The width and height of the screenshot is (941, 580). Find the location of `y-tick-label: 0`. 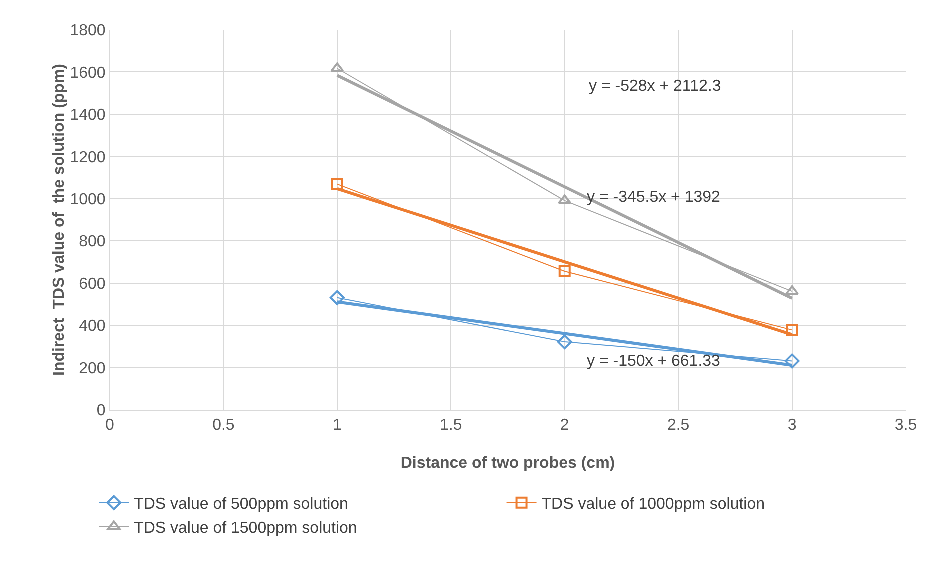

y-tick-label: 0 is located at coordinates (101, 411).